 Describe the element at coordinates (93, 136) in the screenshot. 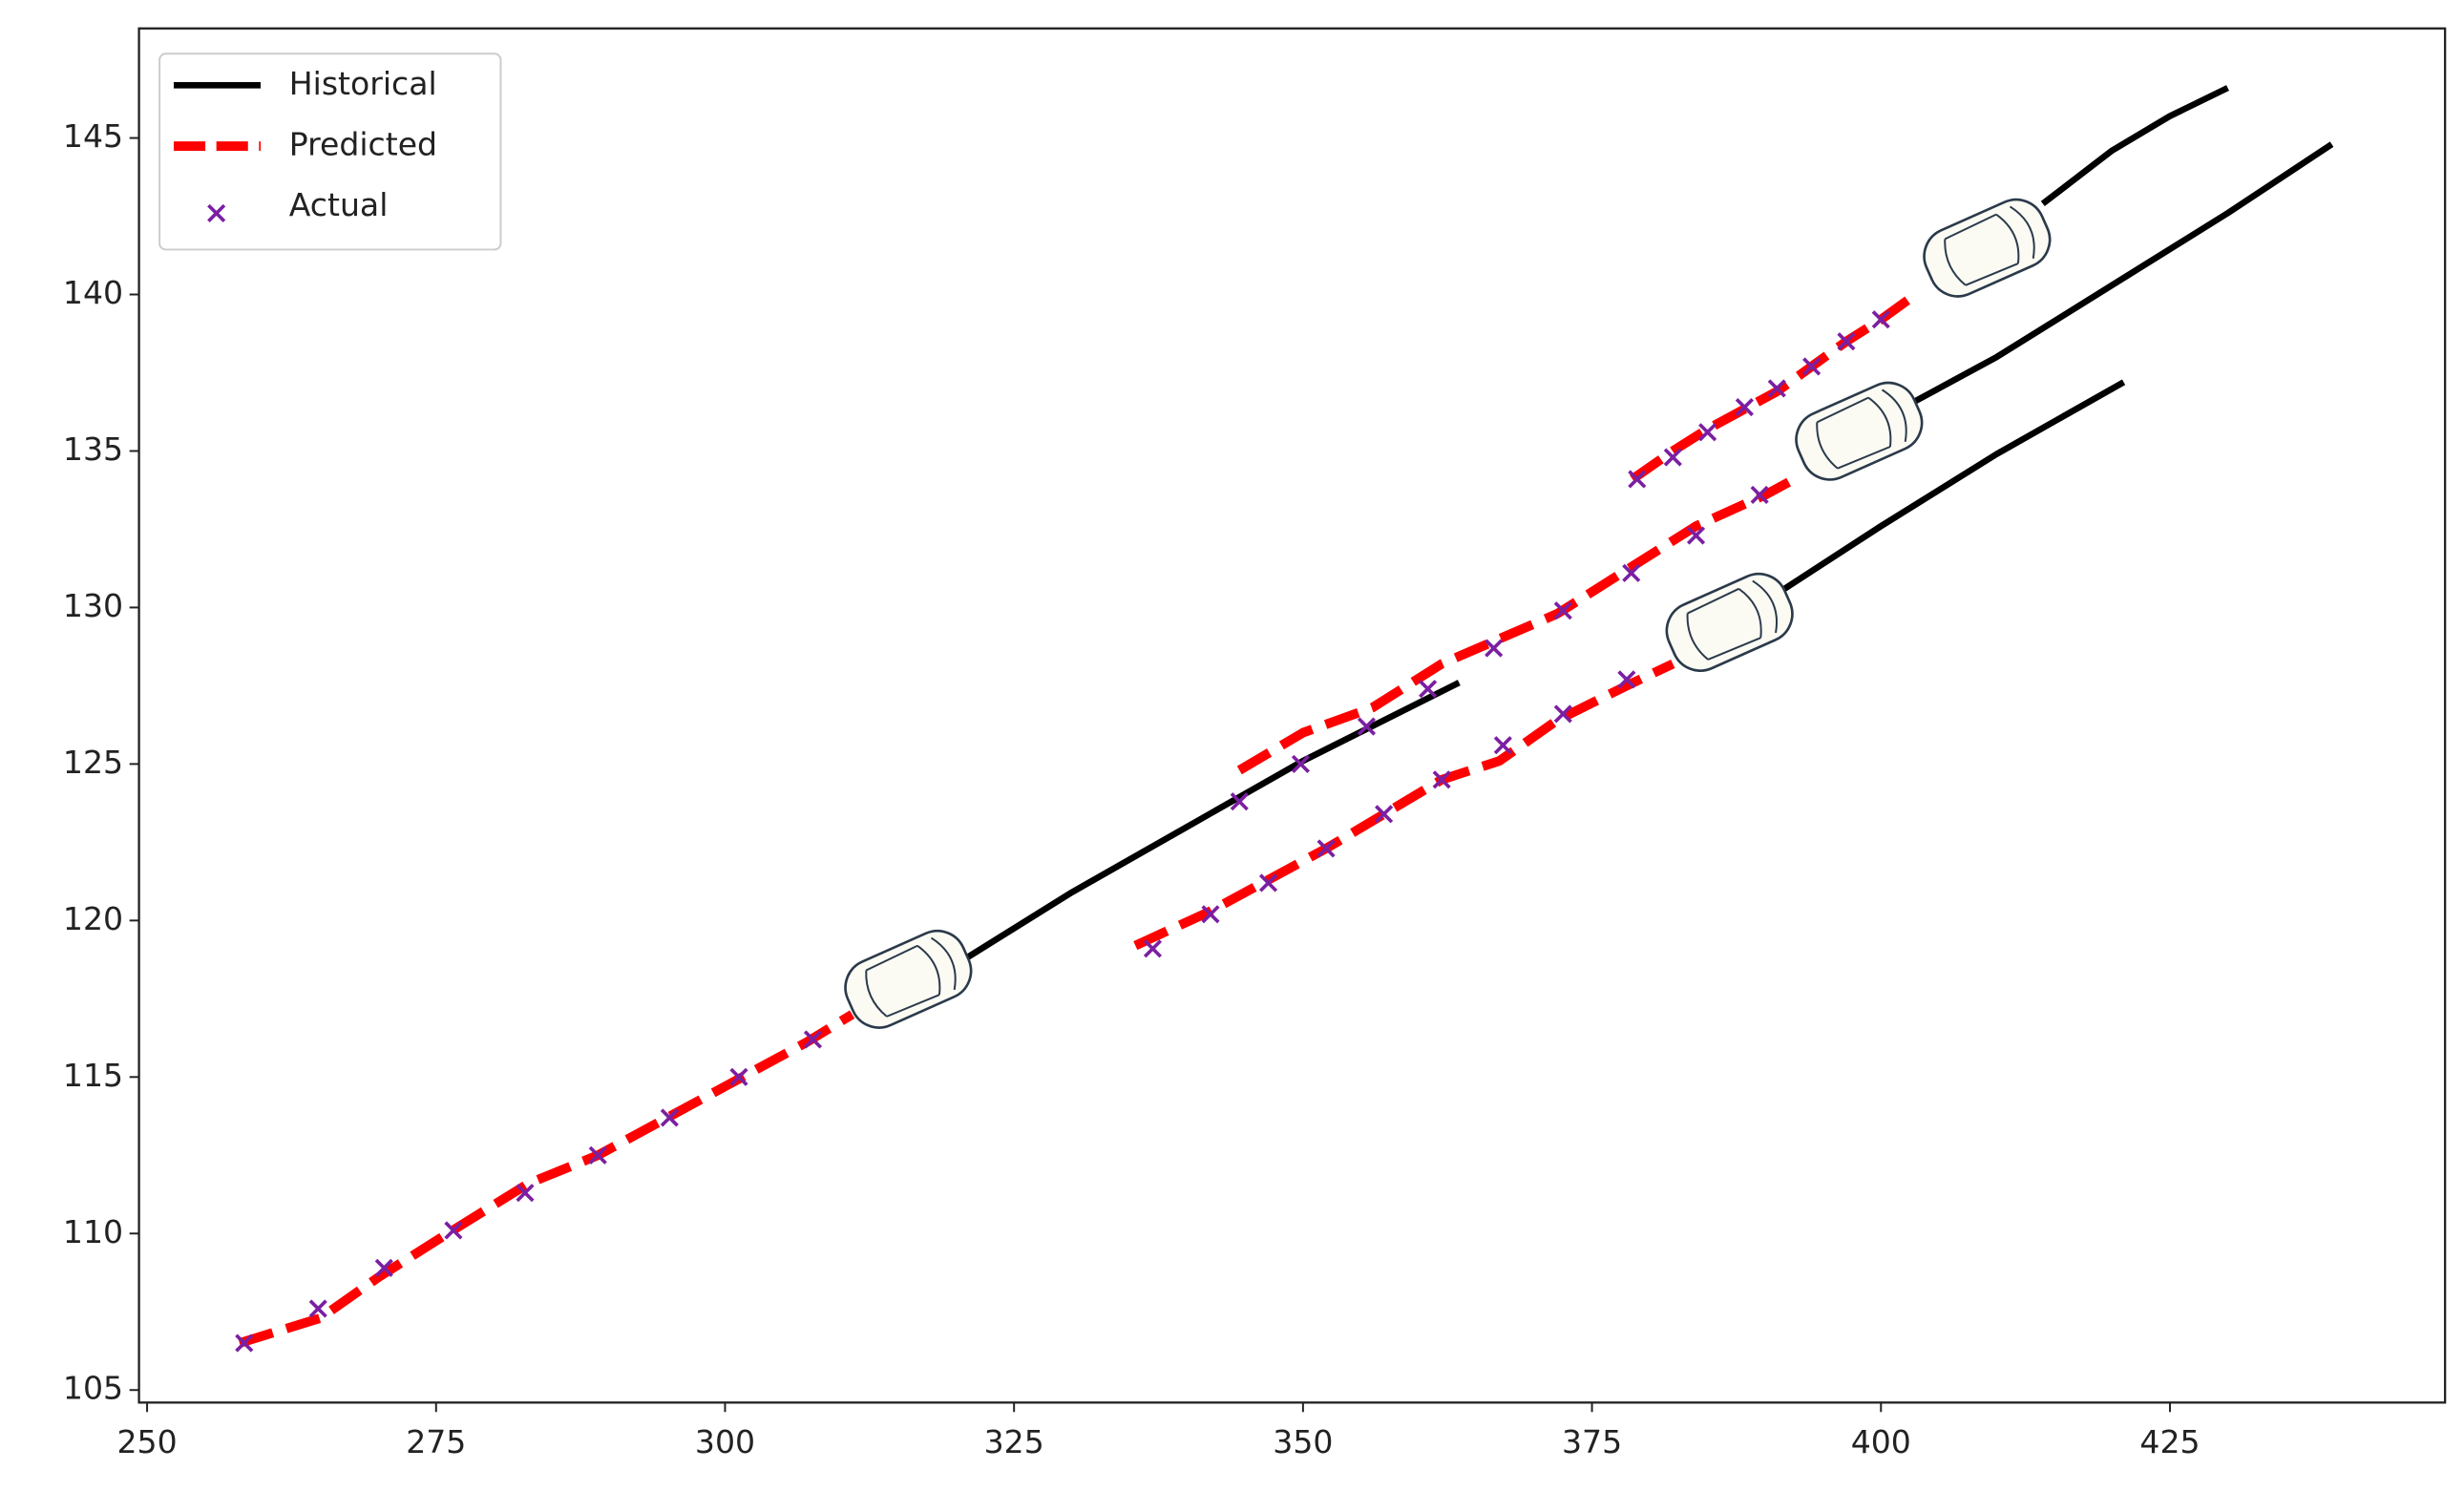

I see `y-tick-label: 145` at that location.